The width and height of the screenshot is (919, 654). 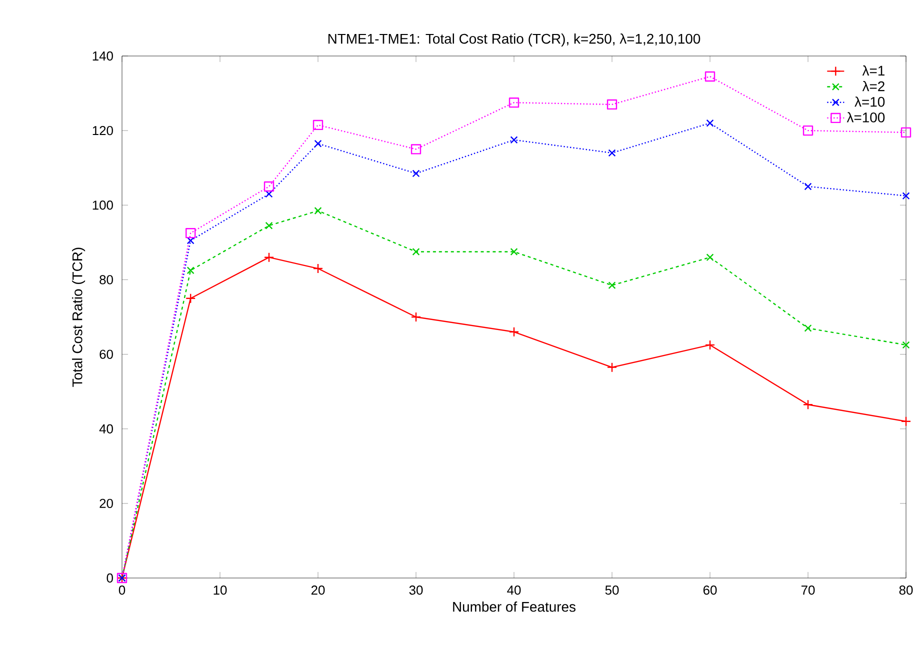 What do you see at coordinates (102, 131) in the screenshot?
I see `y-tick-label: 120` at bounding box center [102, 131].